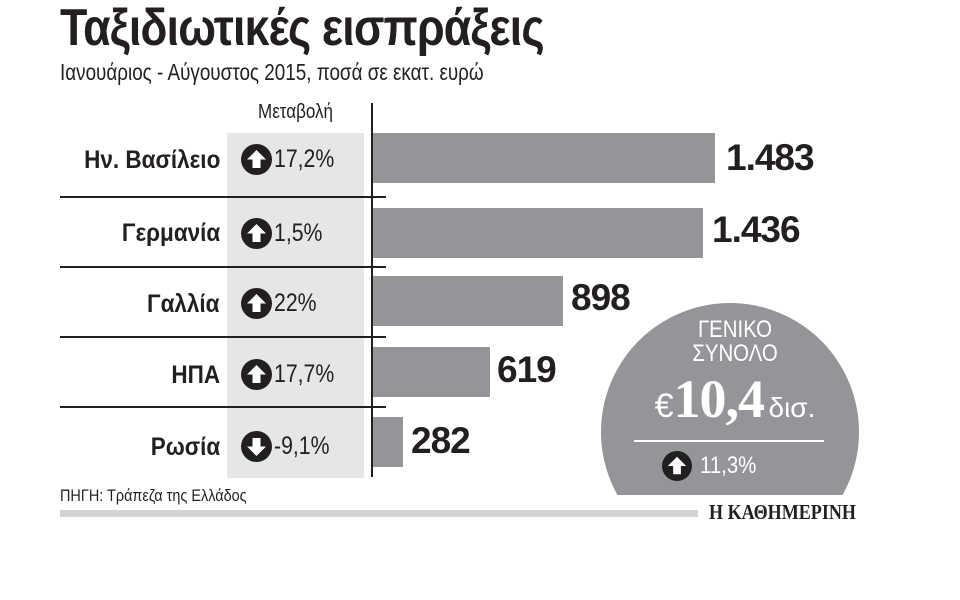 This screenshot has height=600, width=960. Describe the element at coordinates (302, 446) in the screenshot. I see `change-value: -9,1%` at that location.